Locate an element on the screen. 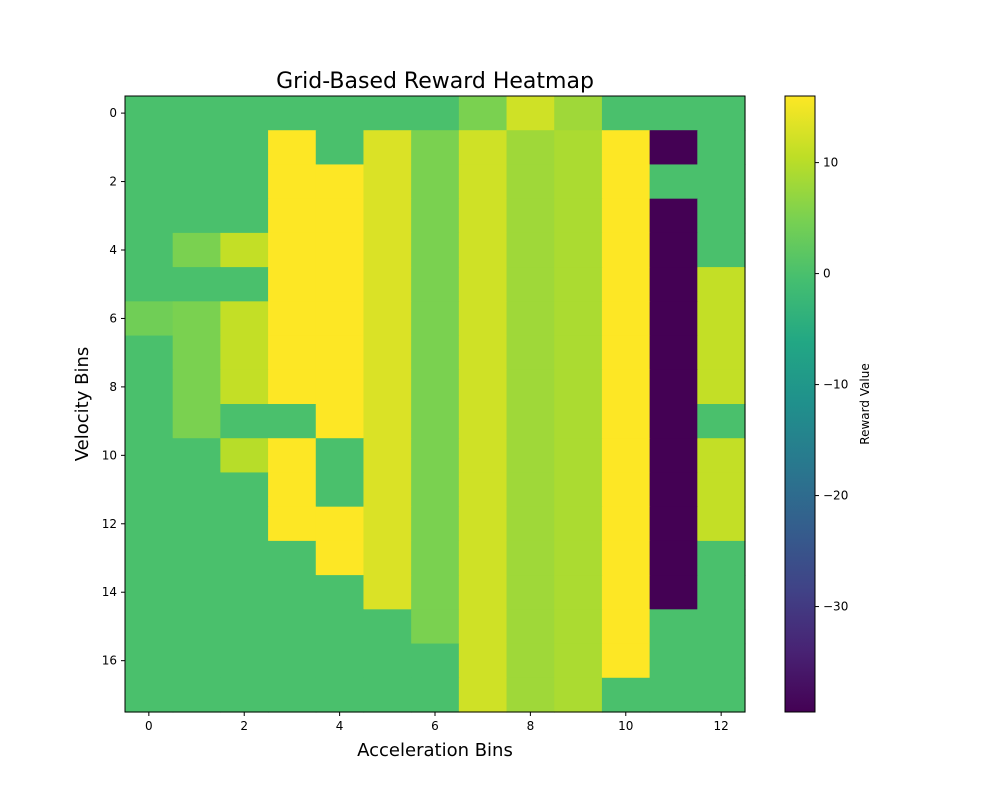  y-tick-label: 4 is located at coordinates (113, 250).